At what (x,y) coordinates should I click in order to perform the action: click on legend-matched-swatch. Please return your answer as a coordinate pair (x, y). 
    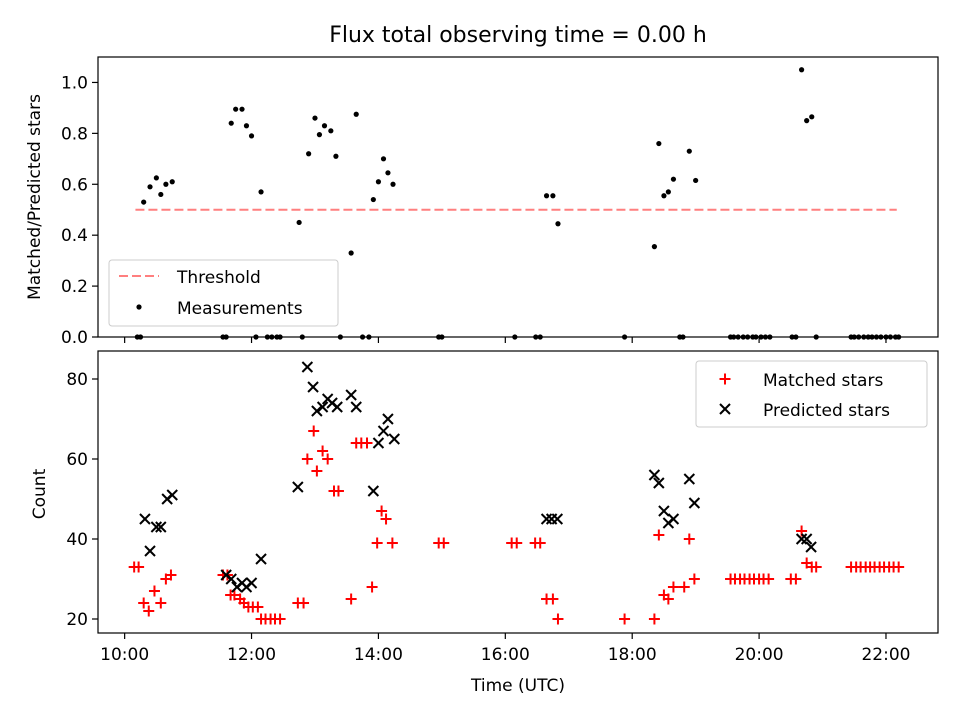
    Looking at the image, I should click on (725, 379).